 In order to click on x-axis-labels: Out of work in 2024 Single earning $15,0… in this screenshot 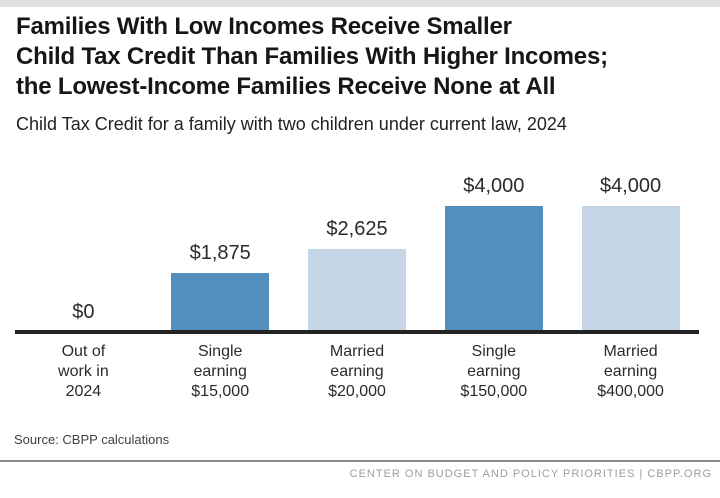, I will do `click(357, 372)`.